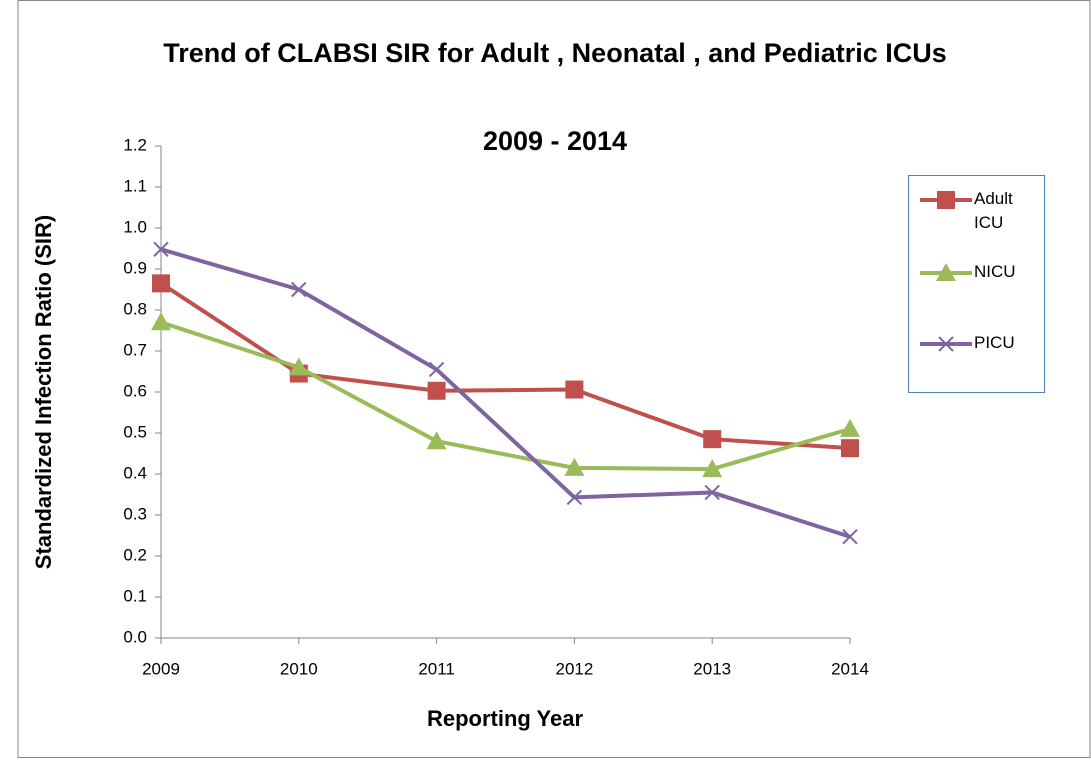 This screenshot has width=1091, height=763. What do you see at coordinates (135, 226) in the screenshot?
I see `y-tick-label: 1.0` at bounding box center [135, 226].